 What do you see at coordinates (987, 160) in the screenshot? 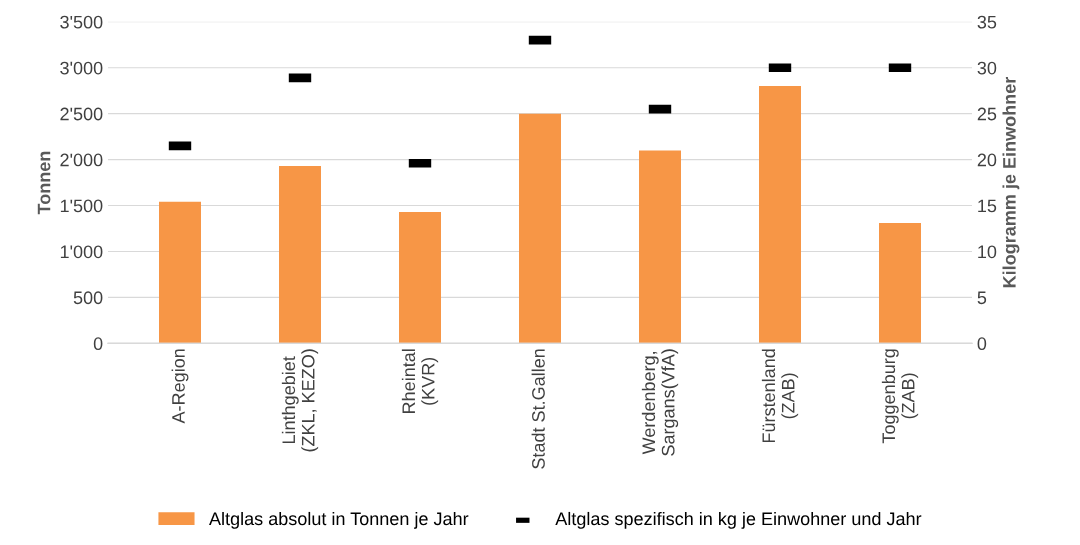
I see `y2-tick-label: 20` at bounding box center [987, 160].